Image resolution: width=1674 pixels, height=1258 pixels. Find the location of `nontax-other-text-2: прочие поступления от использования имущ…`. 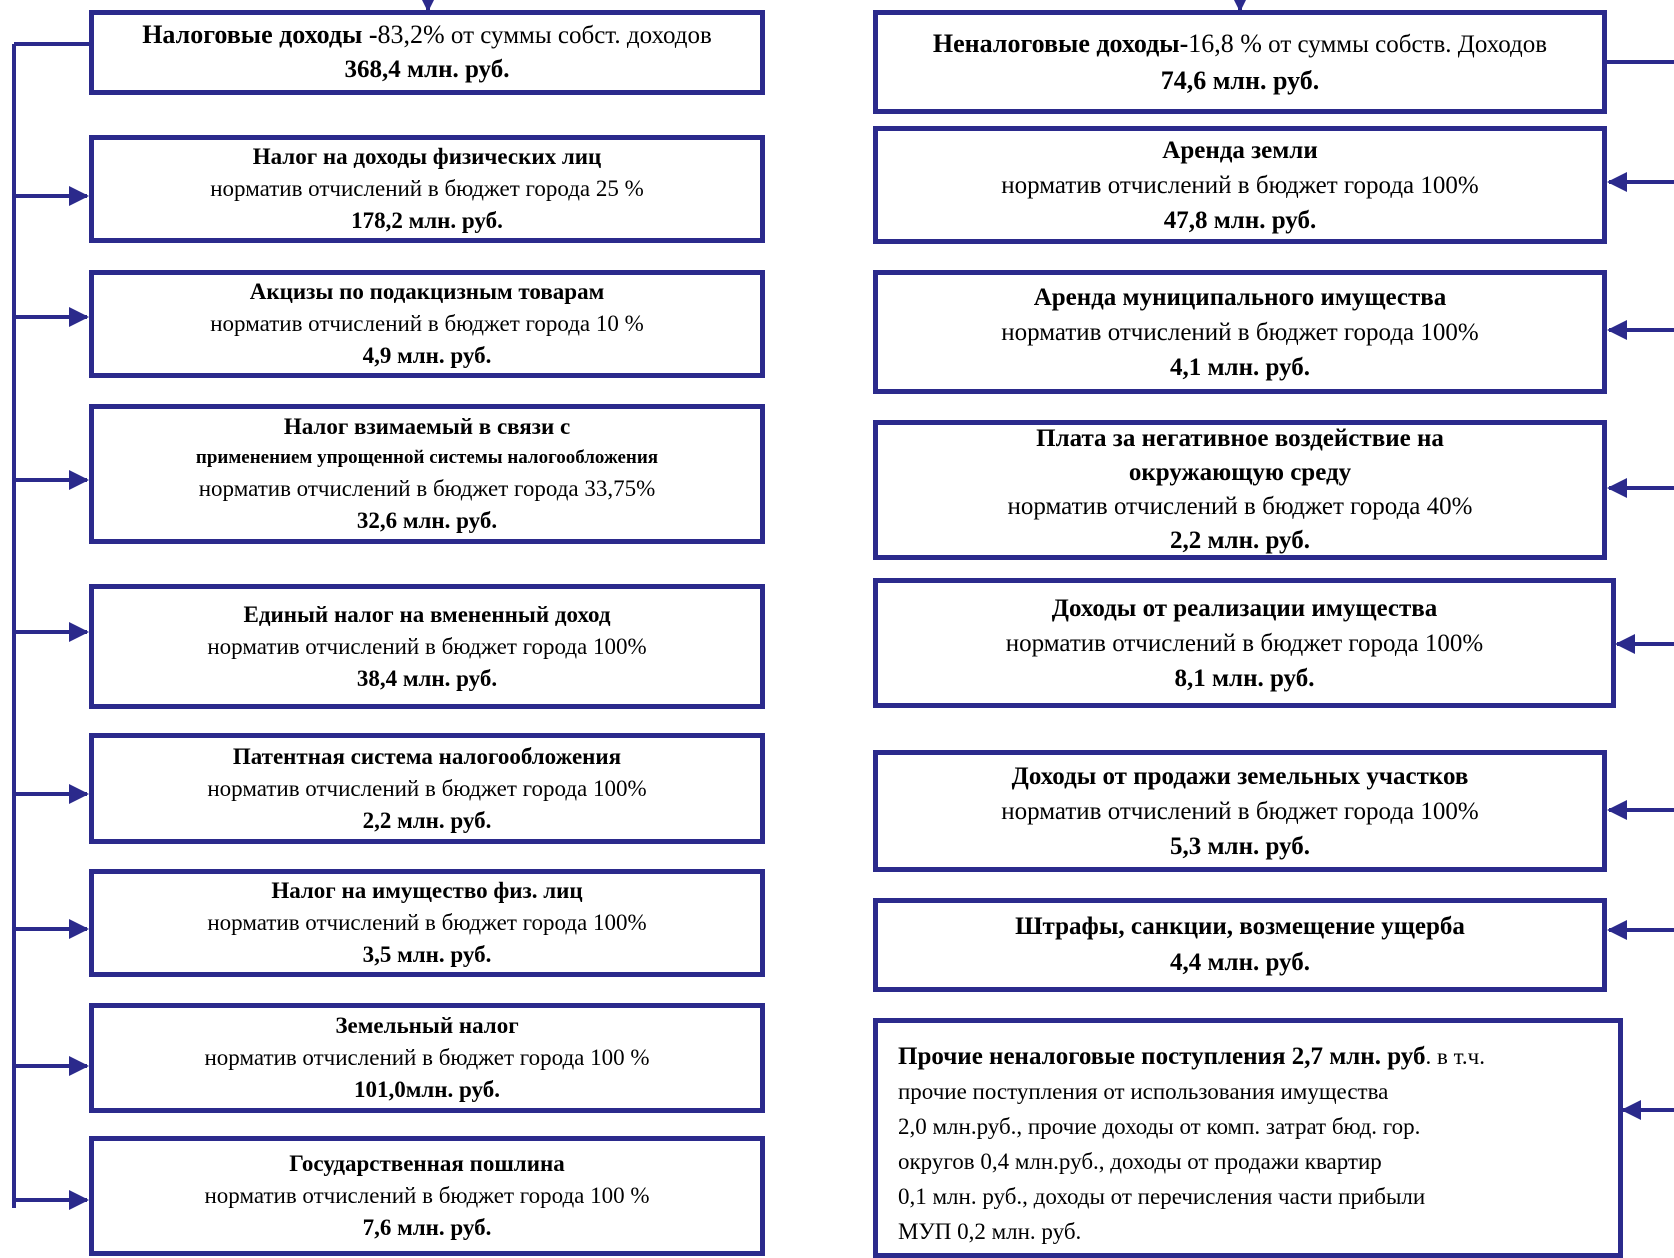

nontax-other-text-2: прочие поступления от использования имущ… is located at coordinates (1249, 1091).